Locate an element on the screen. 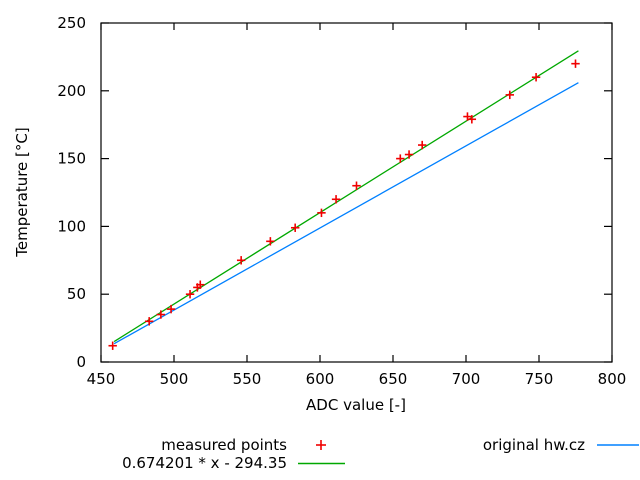  y-tick-label: 0 is located at coordinates (81, 362).